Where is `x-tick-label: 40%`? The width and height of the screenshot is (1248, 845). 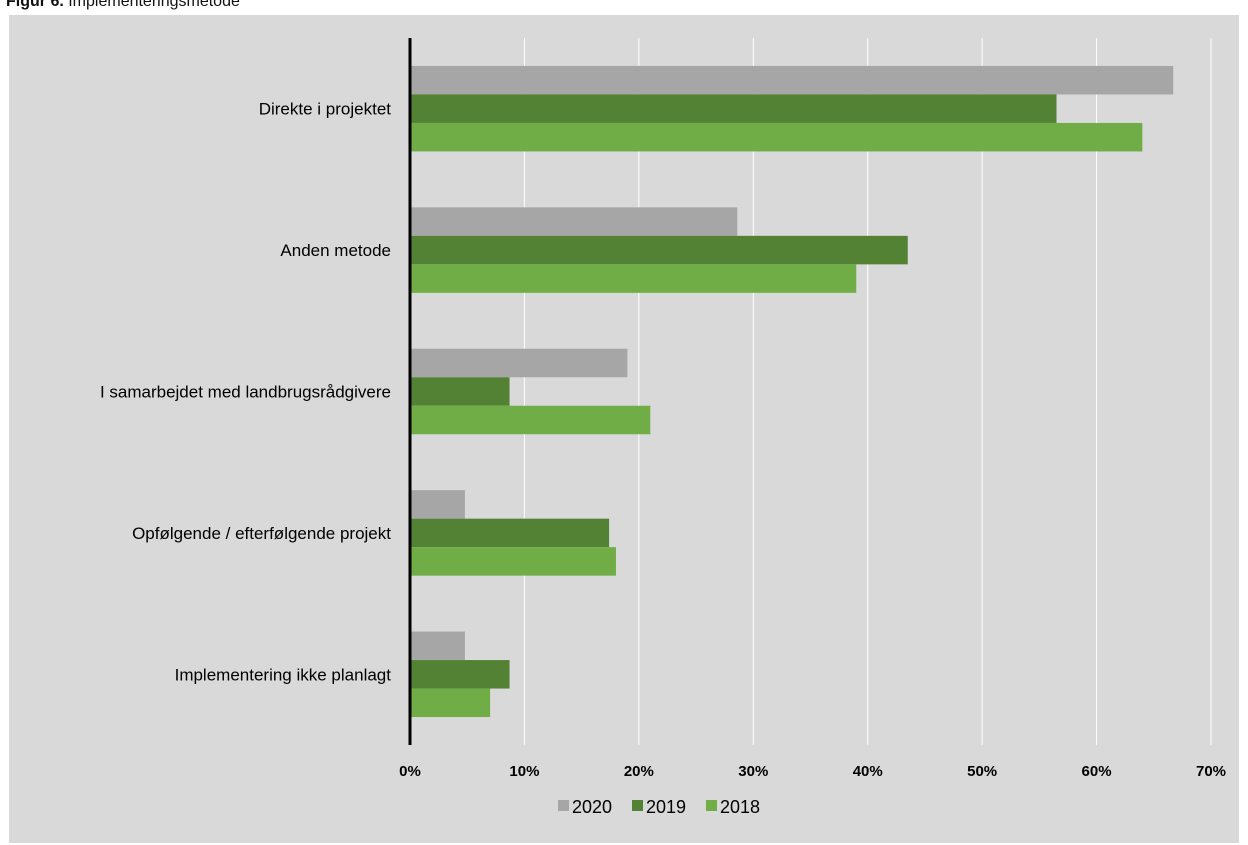 x-tick-label: 40% is located at coordinates (868, 771).